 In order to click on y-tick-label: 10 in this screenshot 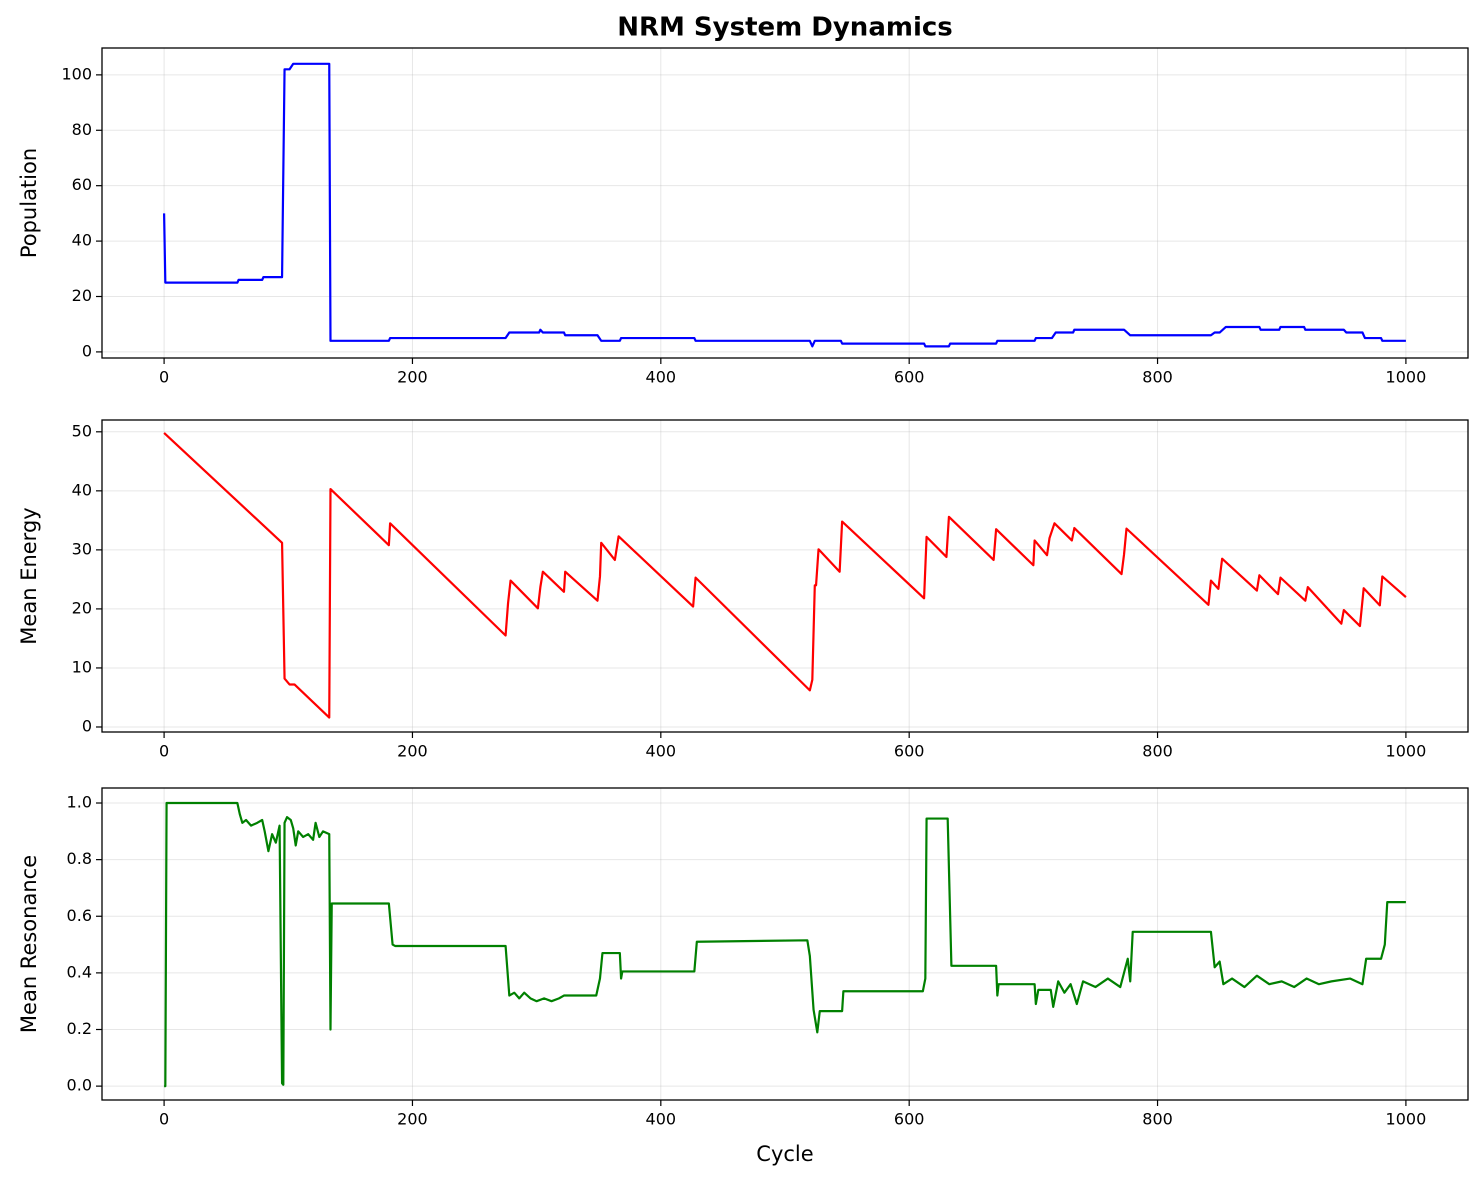, I will do `click(82, 666)`.